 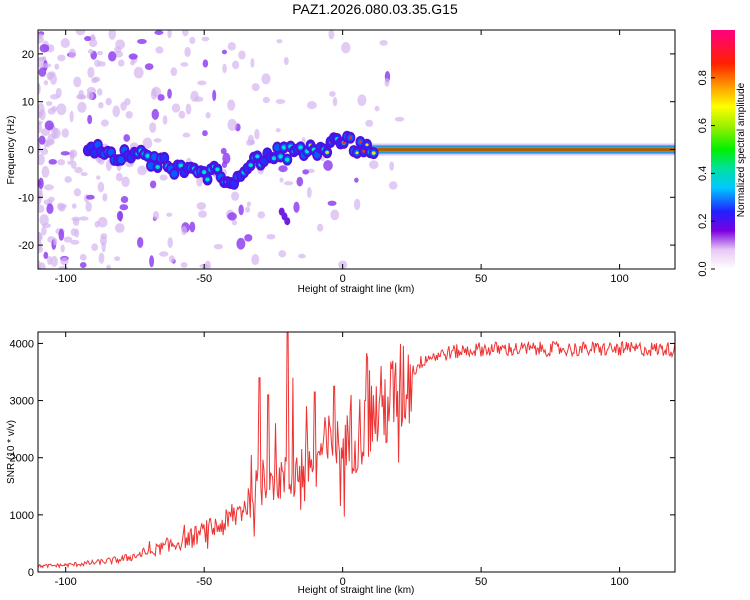 What do you see at coordinates (356, 289) in the screenshot?
I see `spectrogram-xlabel: Height of straight line (km)` at bounding box center [356, 289].